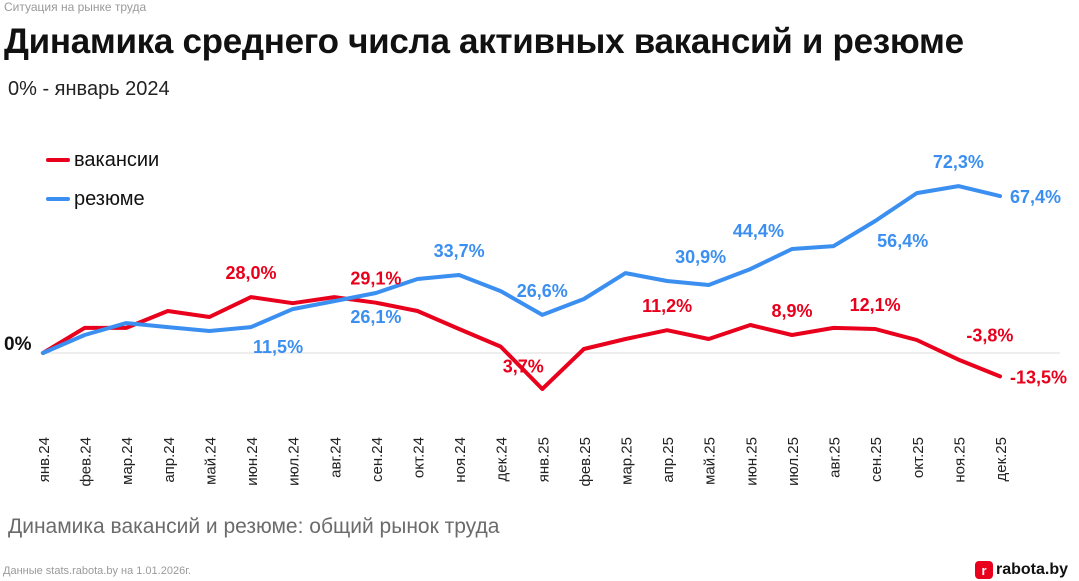 The image size is (1079, 581). I want to click on data-label-resumes: 44,4%, so click(758, 231).